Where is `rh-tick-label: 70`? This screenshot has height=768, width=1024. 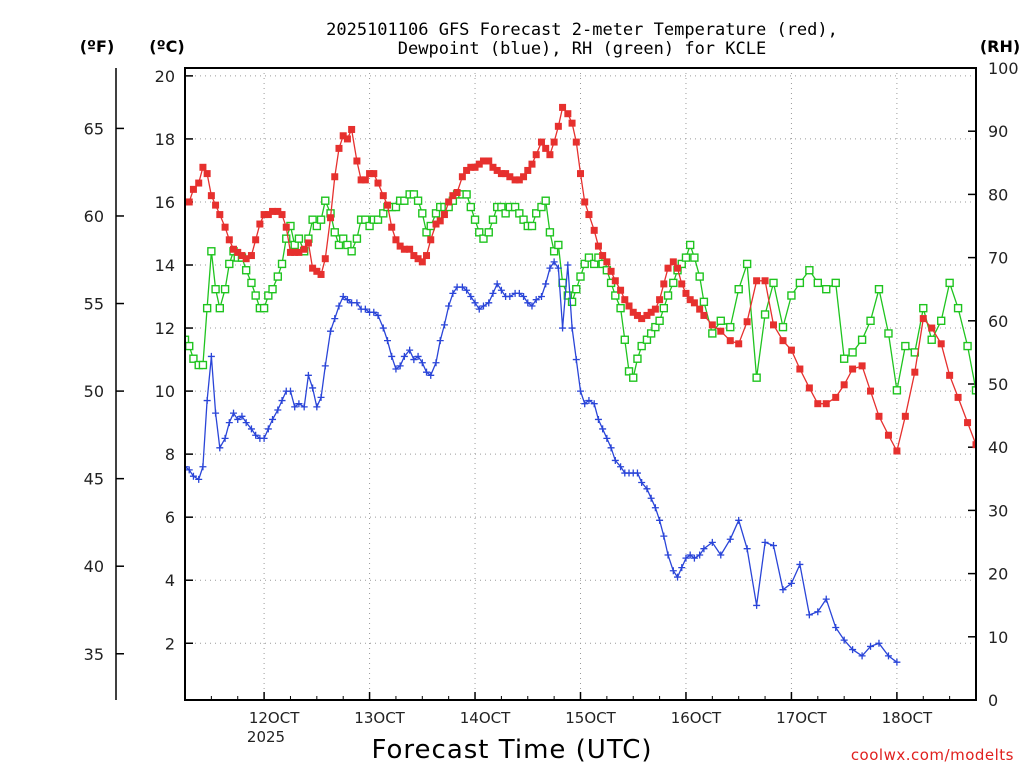 rh-tick-label: 70 is located at coordinates (998, 258).